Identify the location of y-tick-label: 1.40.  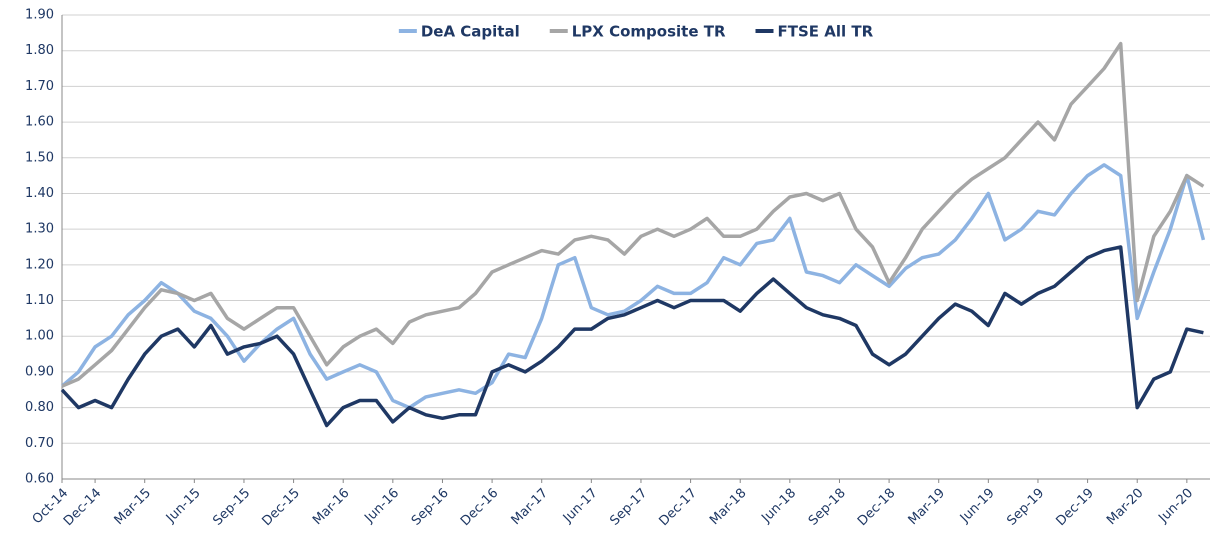
(39, 193).